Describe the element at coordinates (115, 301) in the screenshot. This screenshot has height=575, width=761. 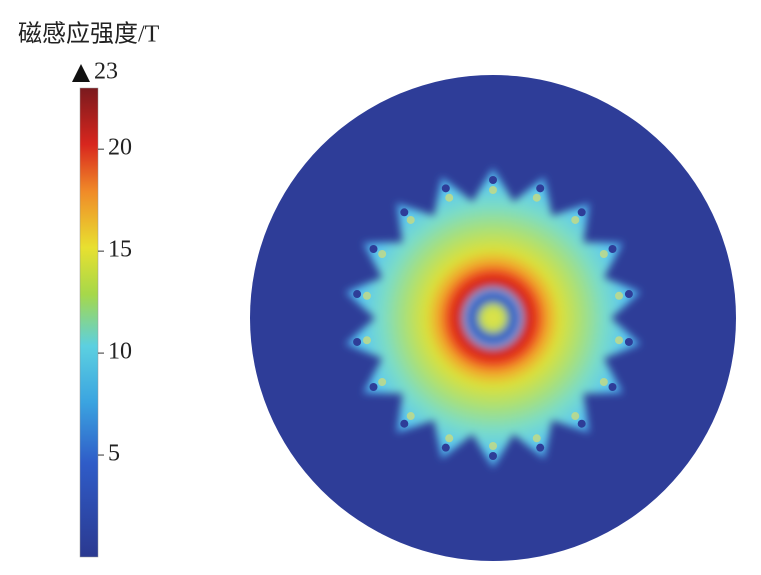
I see `colorbar-ticks: 5 10 15 20` at that location.